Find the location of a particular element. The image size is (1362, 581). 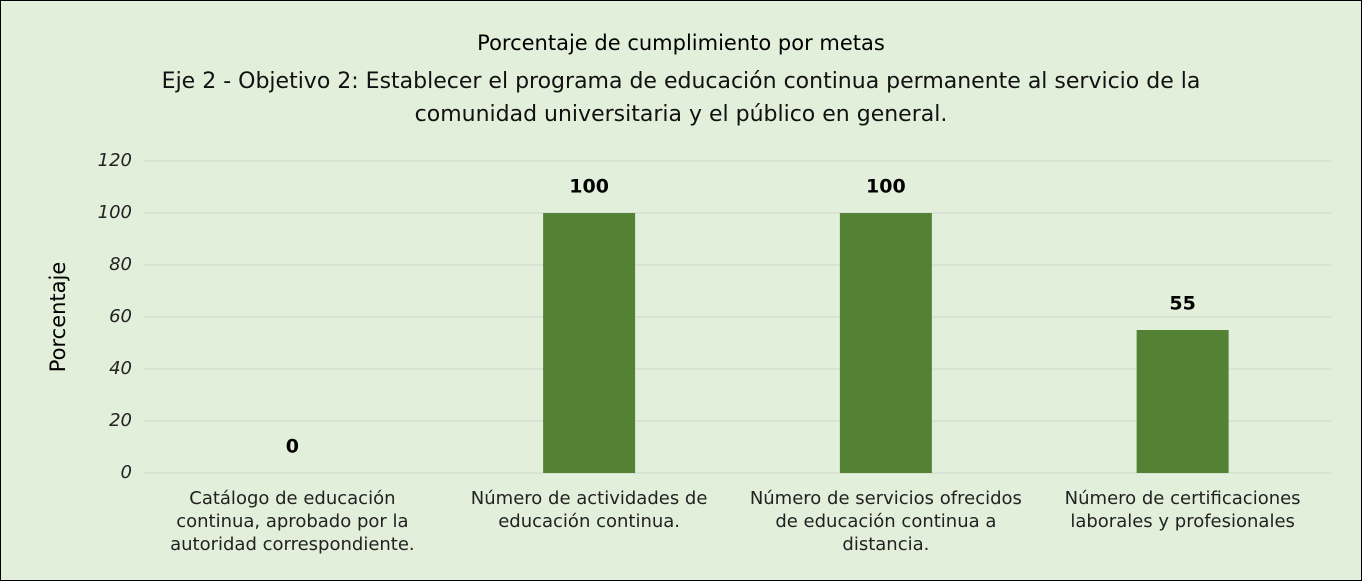

y-tick-label: 120 is located at coordinates (115, 160).